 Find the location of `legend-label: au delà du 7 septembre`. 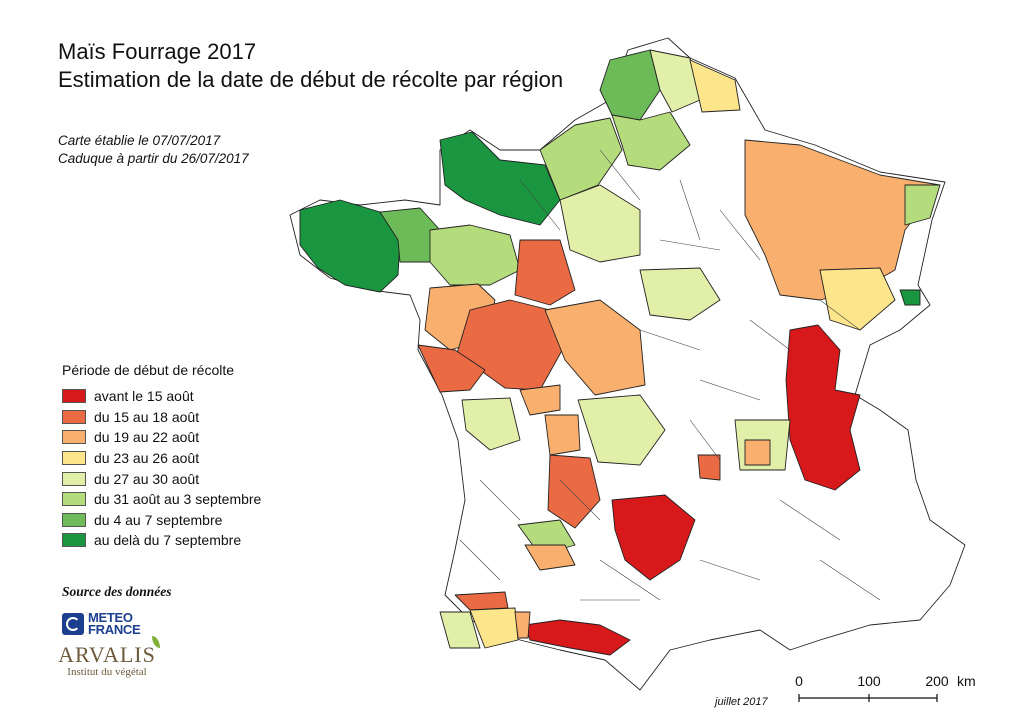

legend-label: au delà du 7 septembre is located at coordinates (168, 540).